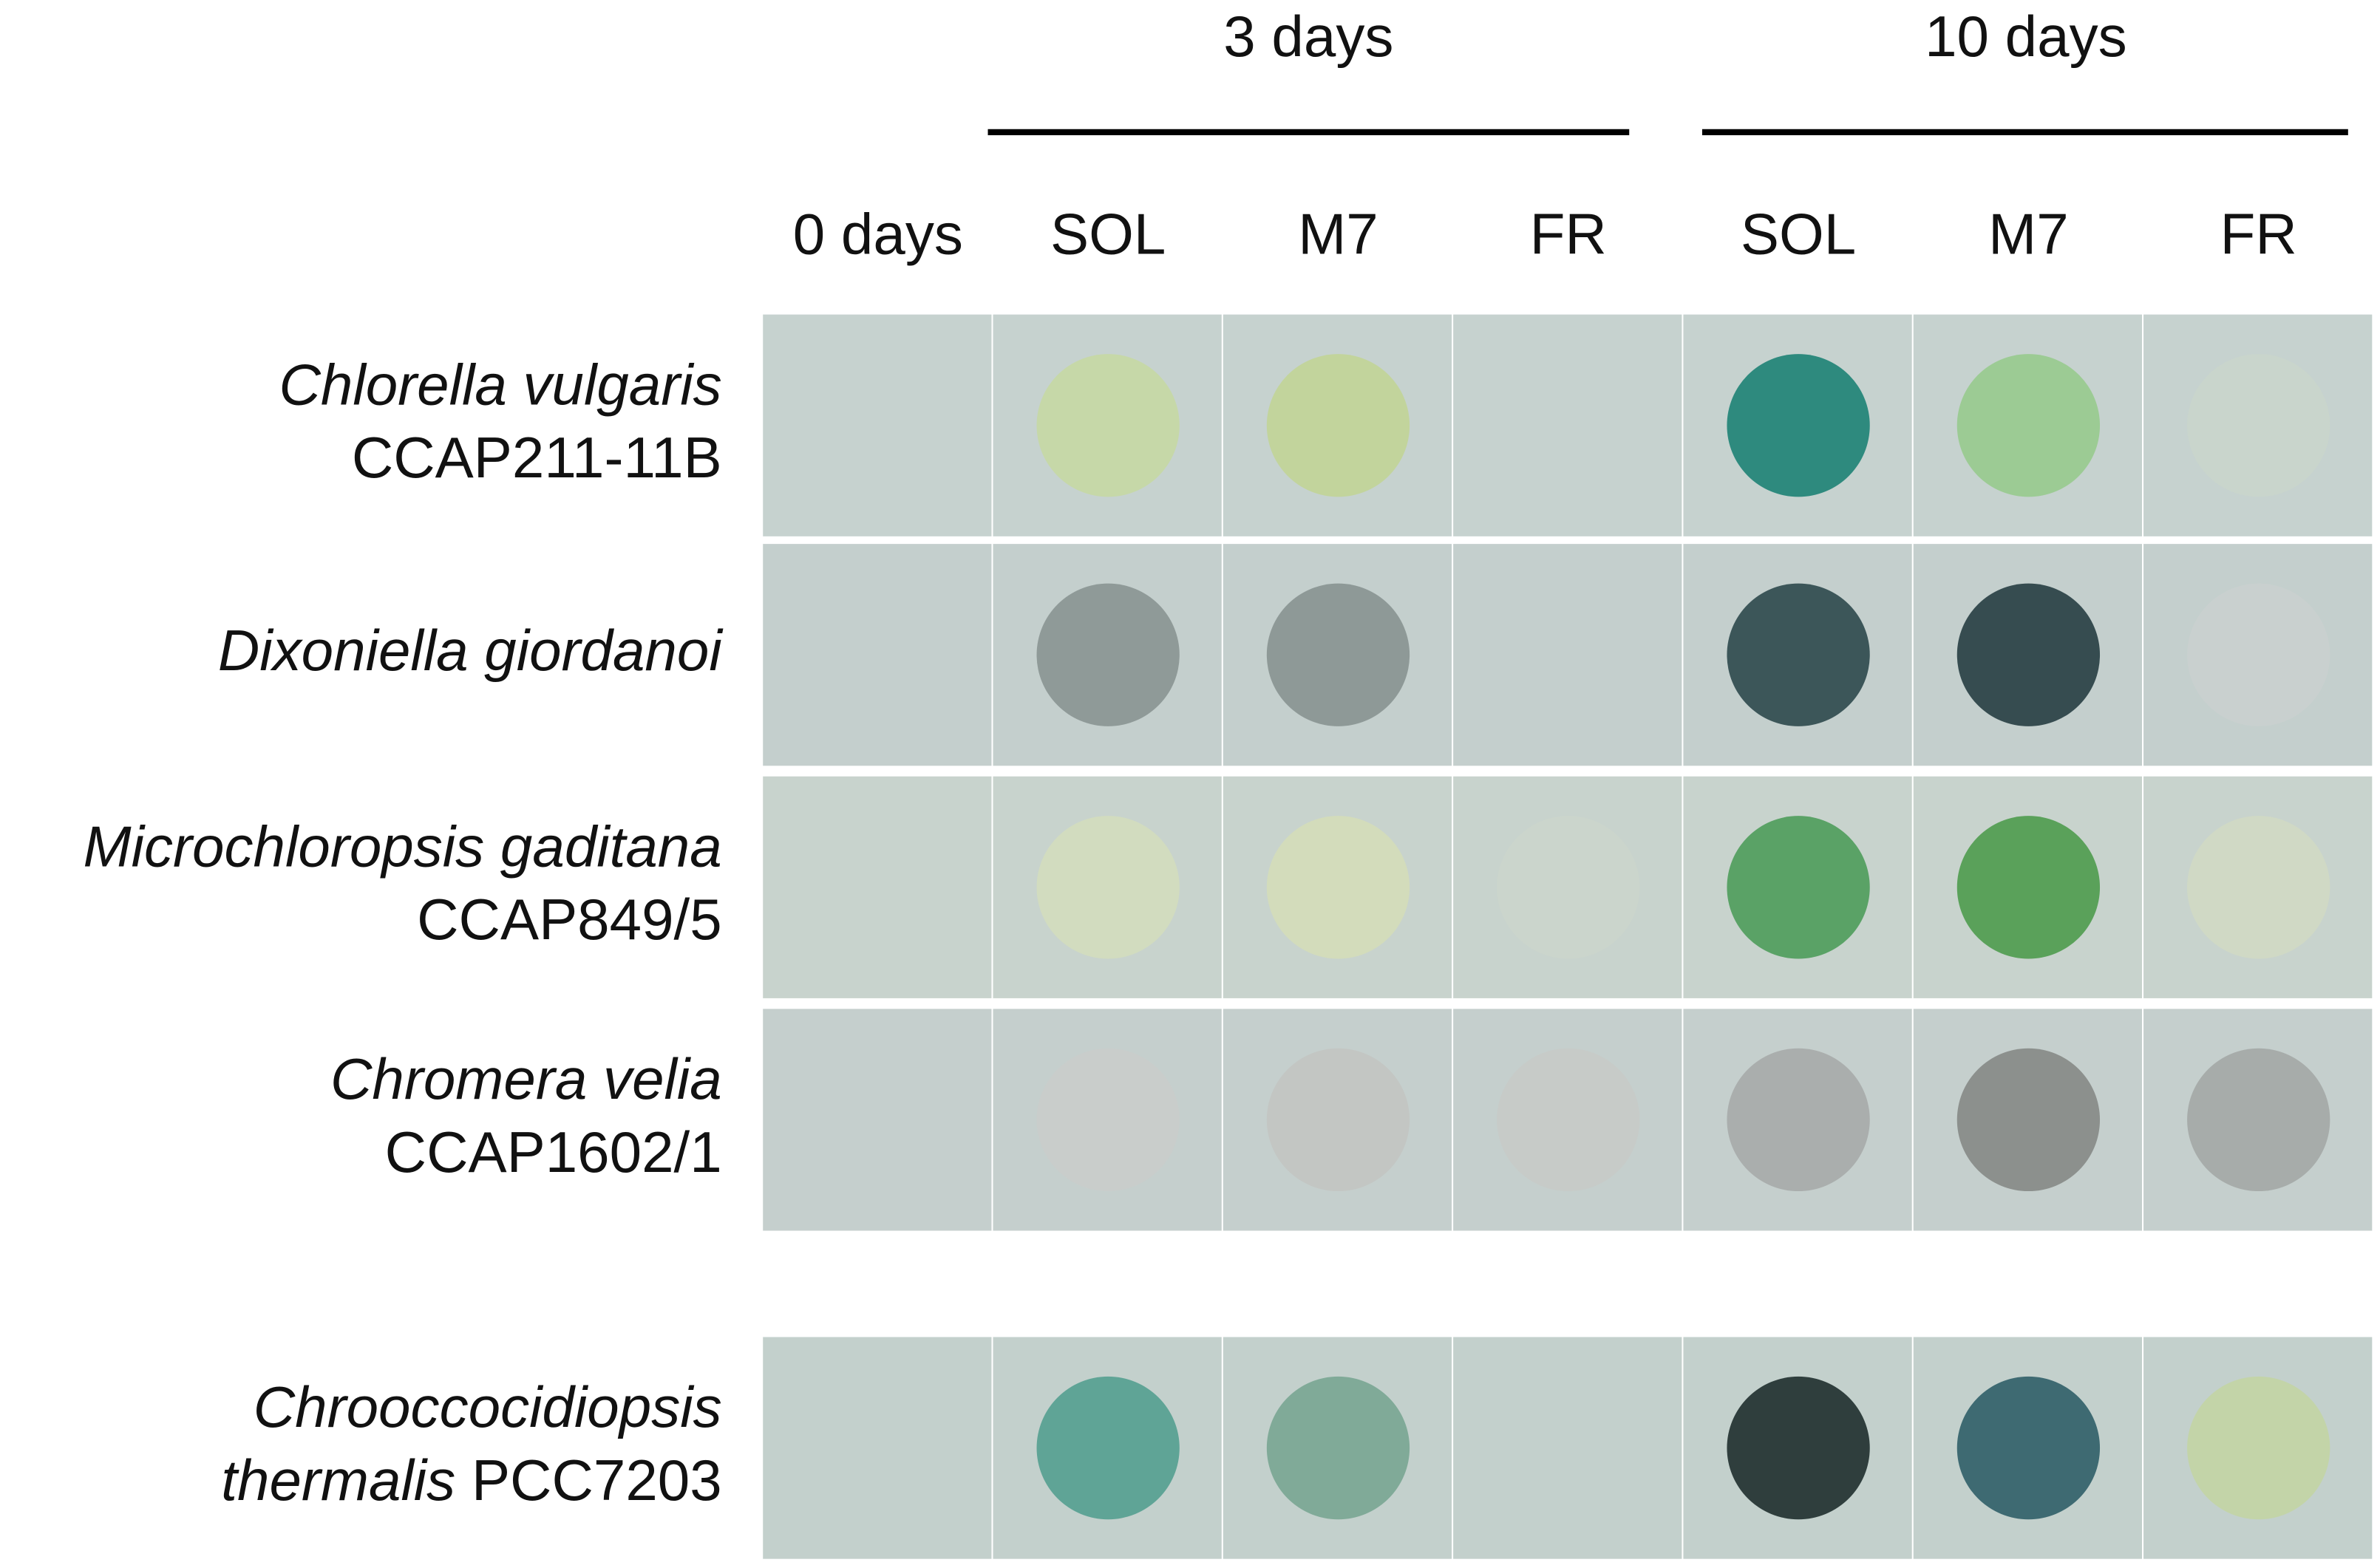  I want to click on row-label-part: CCAP1602/1, so click(553, 1151).